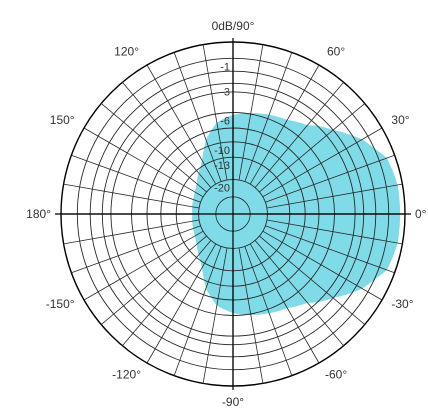 This screenshot has height=410, width=428. I want to click on angle-label: 120°, so click(126, 52).